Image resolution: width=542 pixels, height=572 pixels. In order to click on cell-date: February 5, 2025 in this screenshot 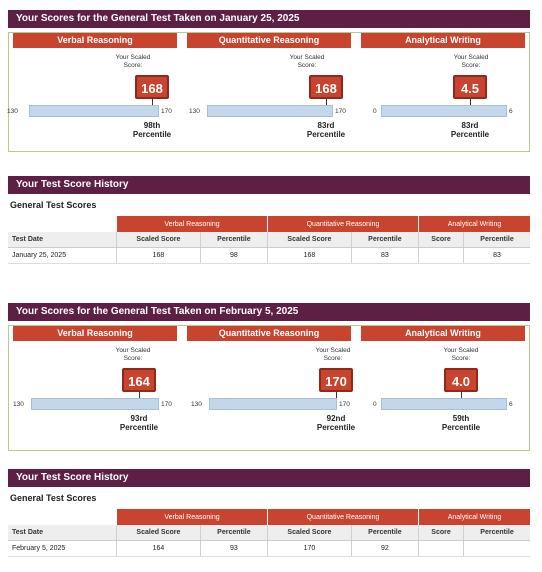, I will do `click(62, 548)`.